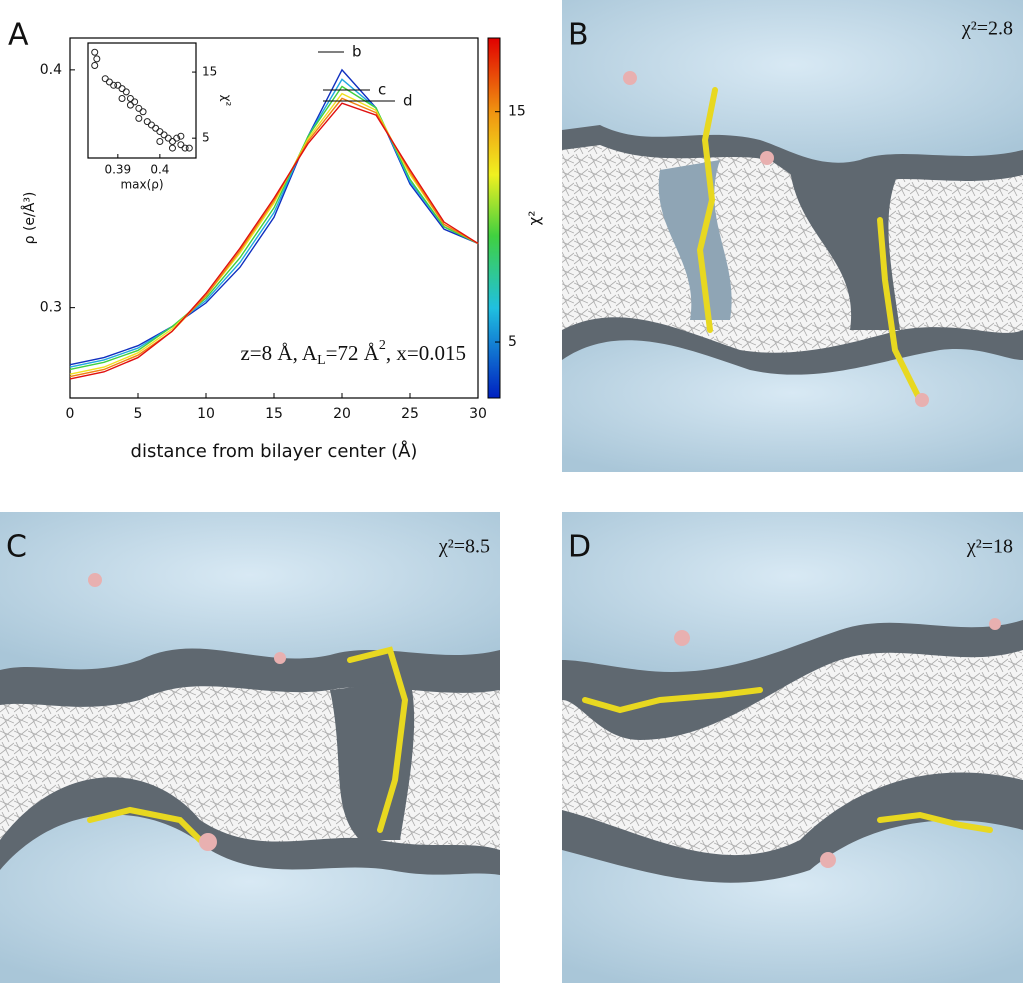 The width and height of the screenshot is (1023, 983). Describe the element at coordinates (342, 414) in the screenshot. I see `x-tick-label: 20` at that location.